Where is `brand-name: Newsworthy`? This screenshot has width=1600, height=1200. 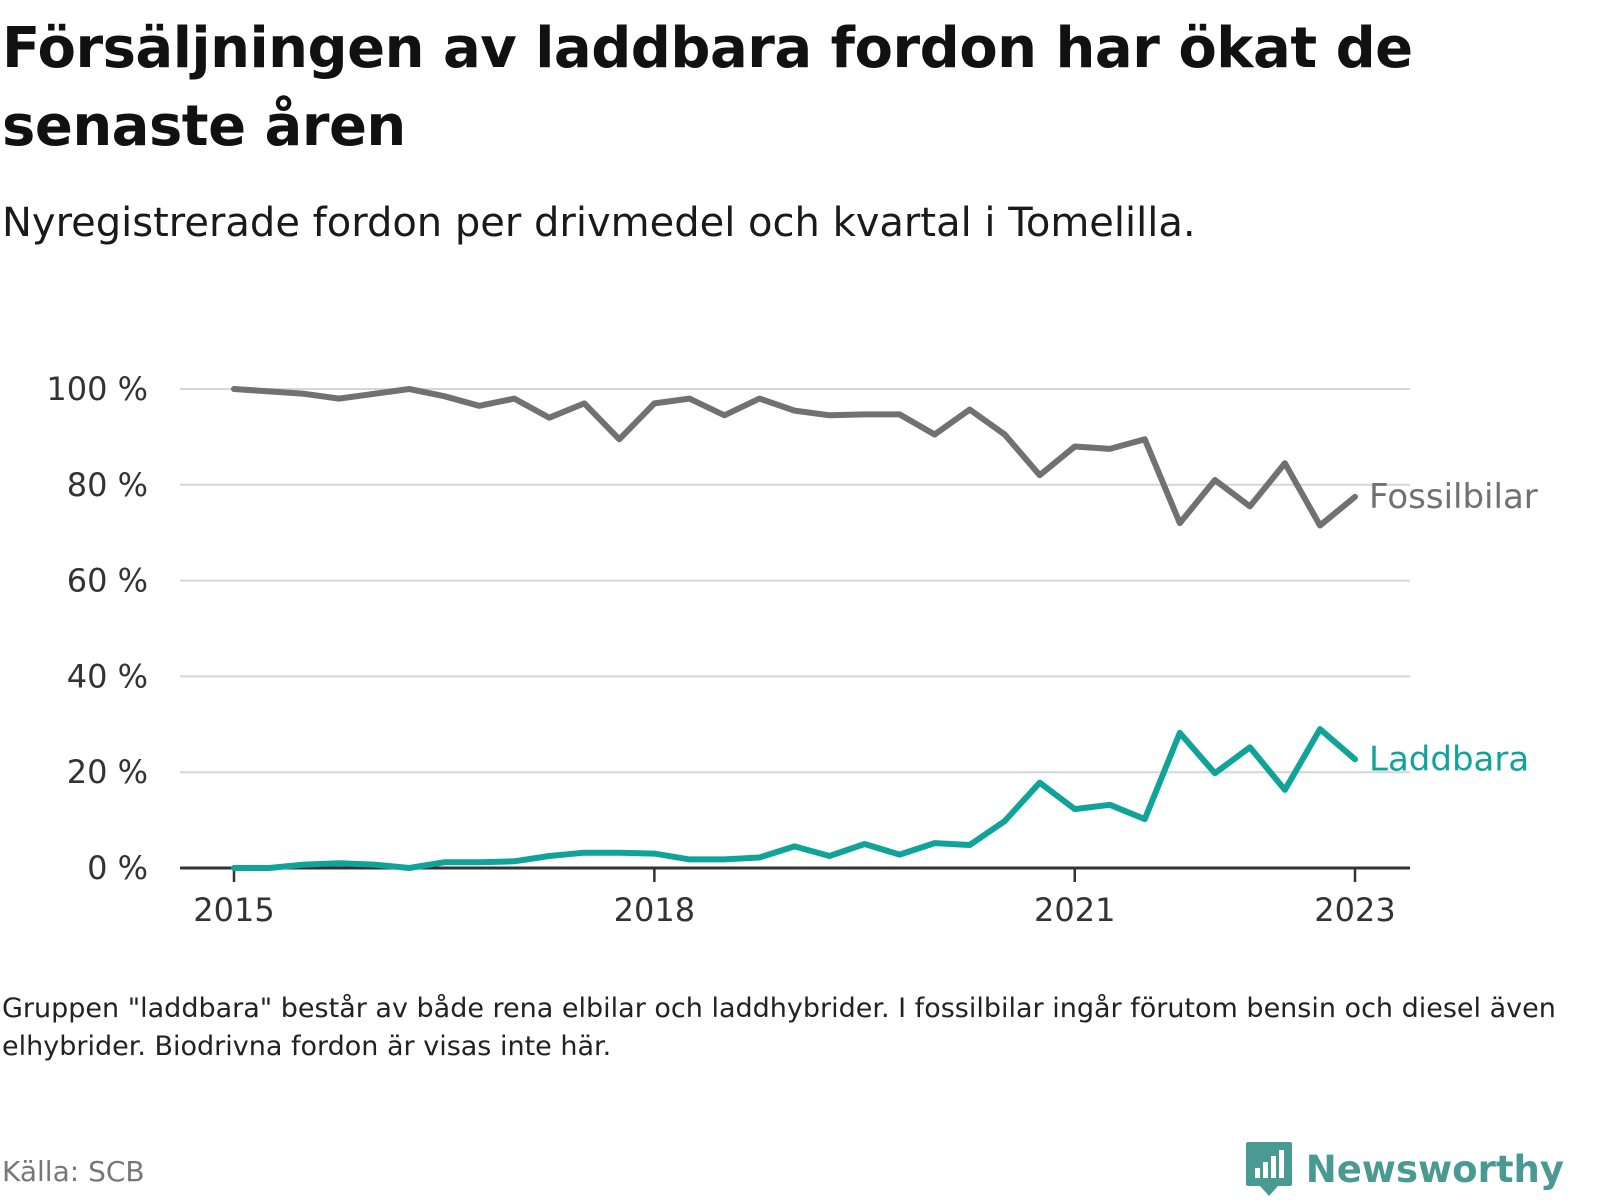 brand-name: Newsworthy is located at coordinates (1434, 1169).